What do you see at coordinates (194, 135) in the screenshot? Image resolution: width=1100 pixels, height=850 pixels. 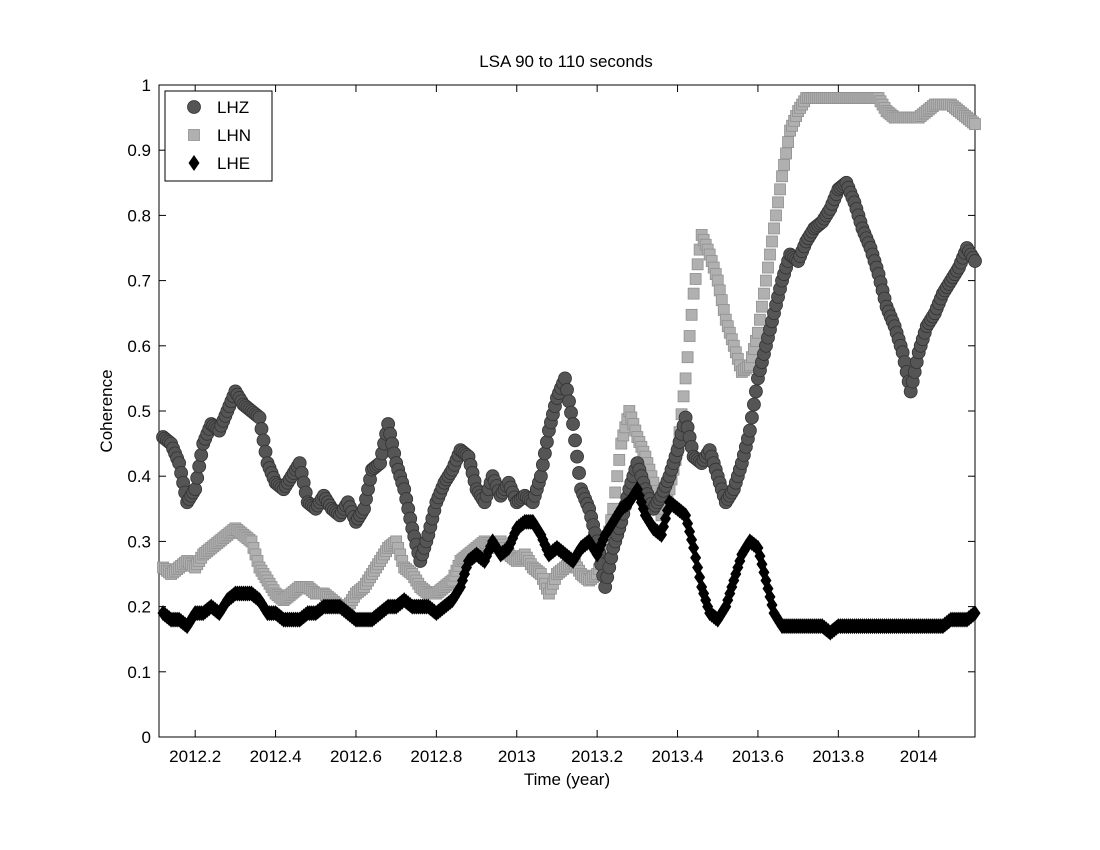 I see `legend-lhn-marker` at bounding box center [194, 135].